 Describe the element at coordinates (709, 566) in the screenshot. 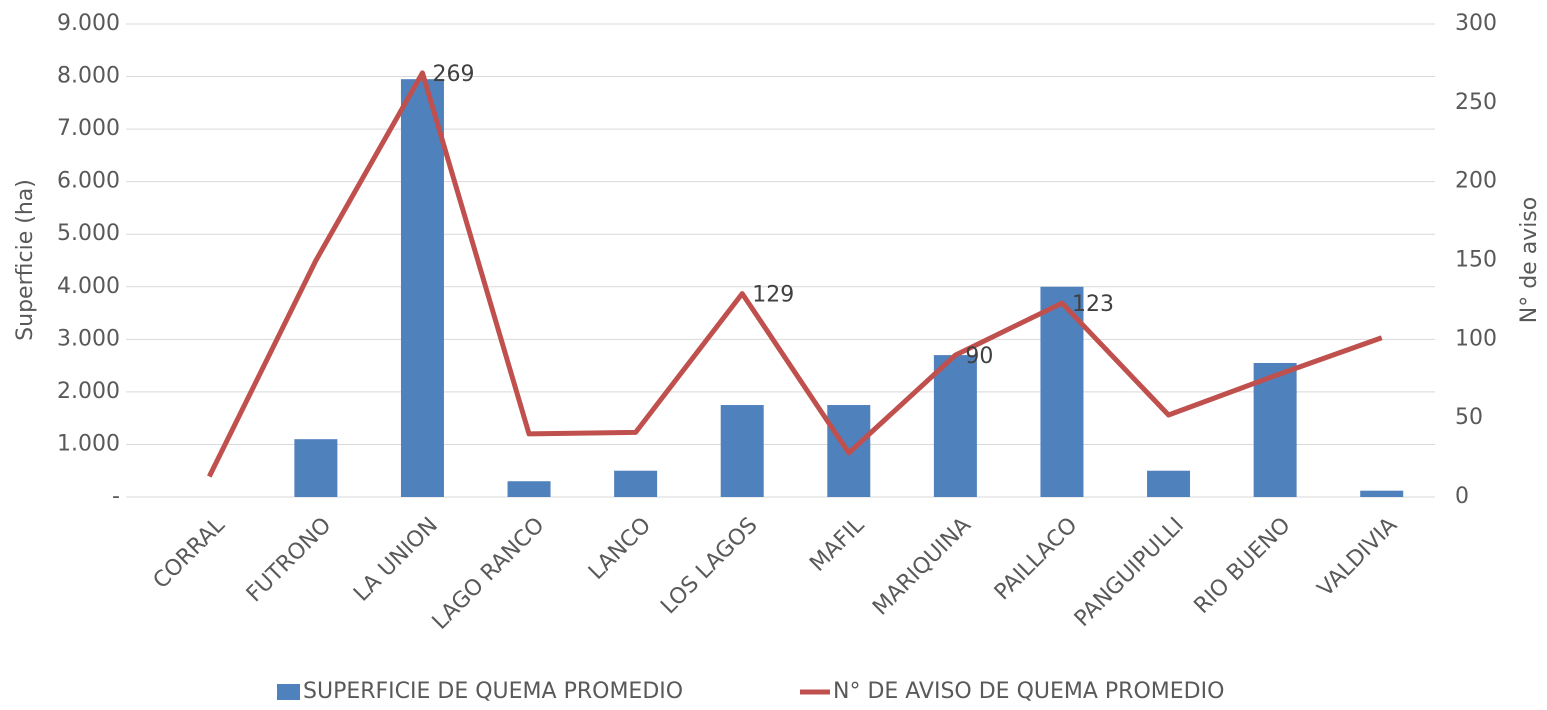

I see `x-tick-label: LOS LAGOS` at that location.